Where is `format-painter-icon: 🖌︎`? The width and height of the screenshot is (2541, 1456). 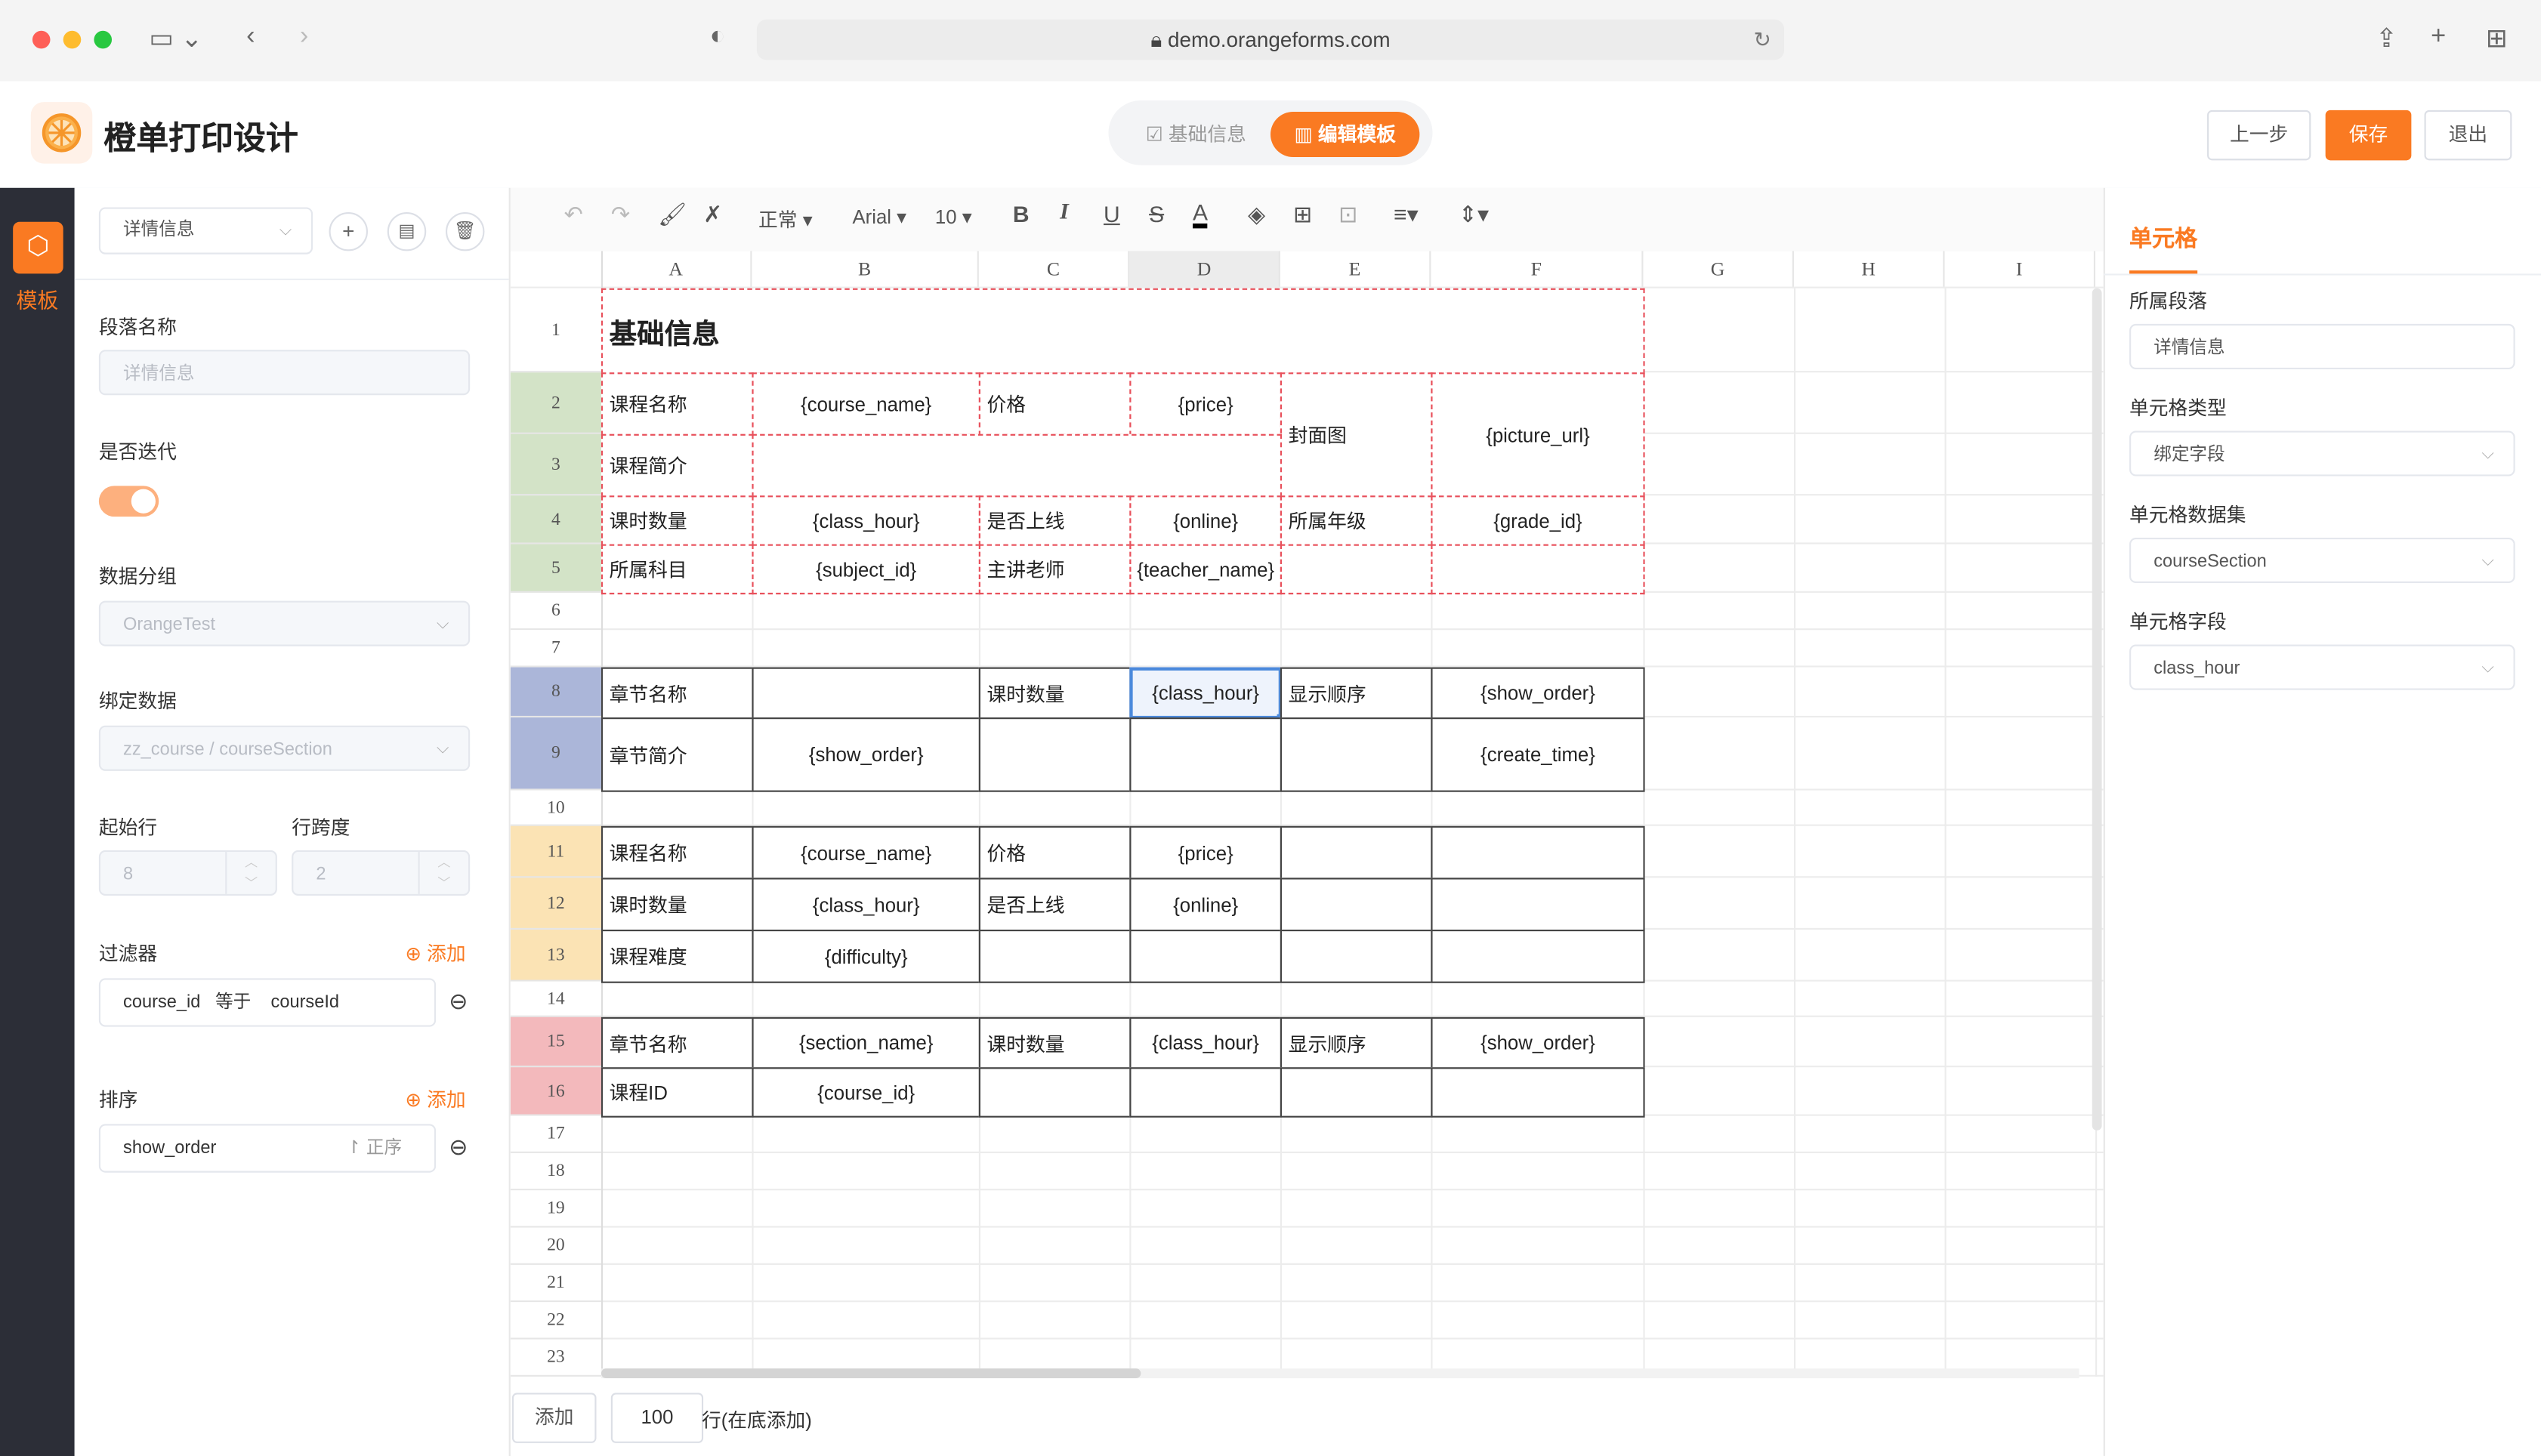 format-painter-icon: 🖌︎ is located at coordinates (672, 213).